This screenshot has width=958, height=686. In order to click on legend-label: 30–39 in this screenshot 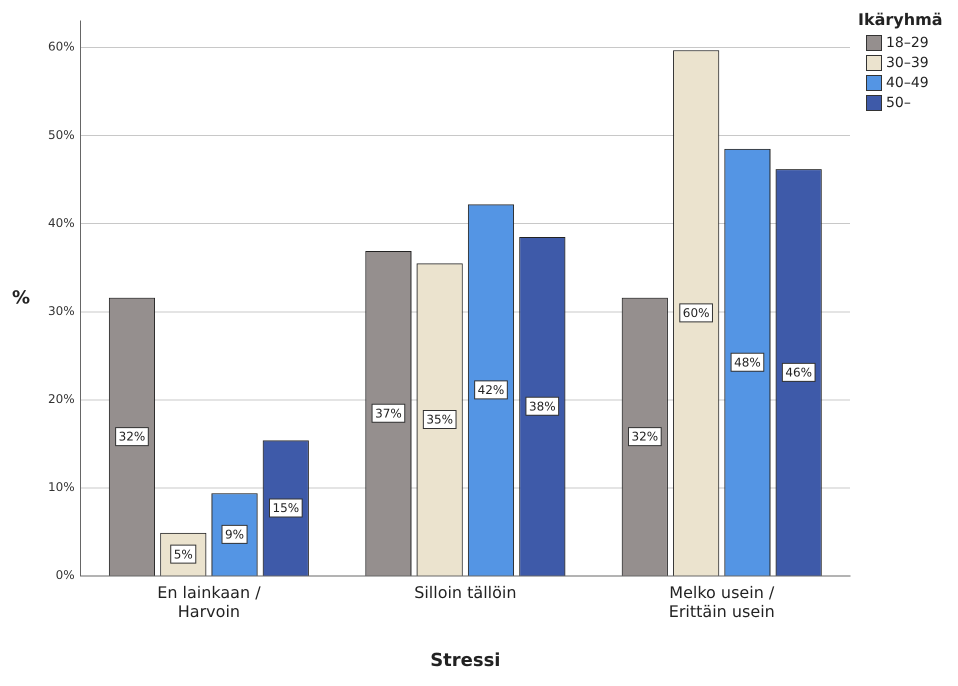, I will do `click(907, 63)`.